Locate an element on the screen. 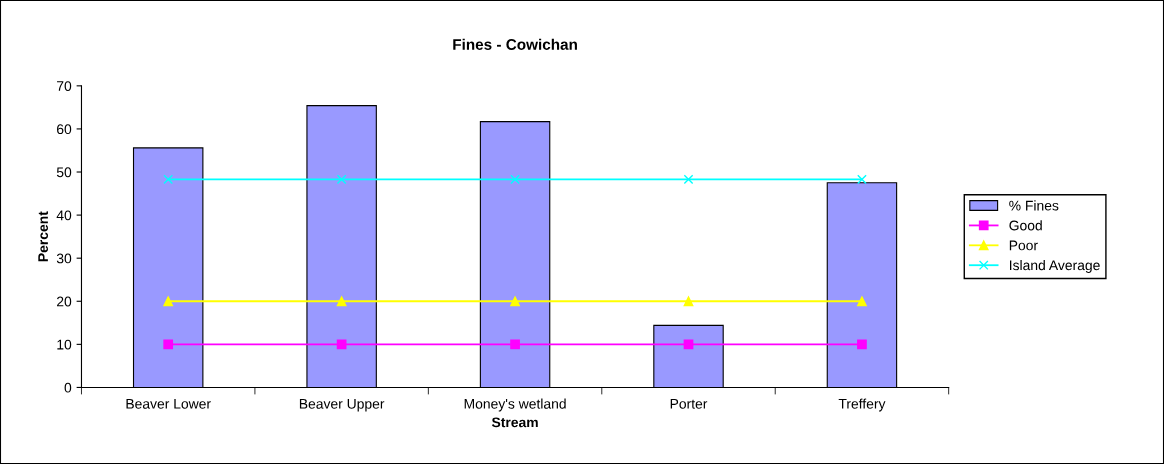  y-tick-label: 10 is located at coordinates (64, 344).